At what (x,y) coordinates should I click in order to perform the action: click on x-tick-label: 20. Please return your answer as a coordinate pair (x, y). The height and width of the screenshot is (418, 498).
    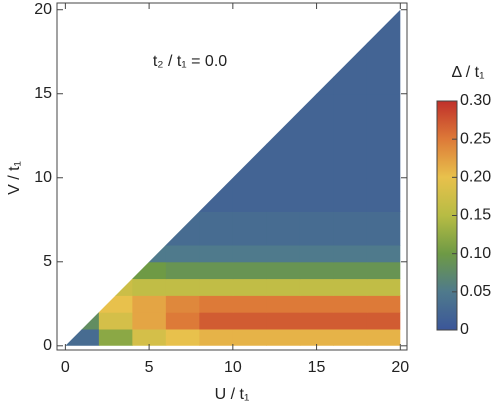
    Looking at the image, I should click on (400, 367).